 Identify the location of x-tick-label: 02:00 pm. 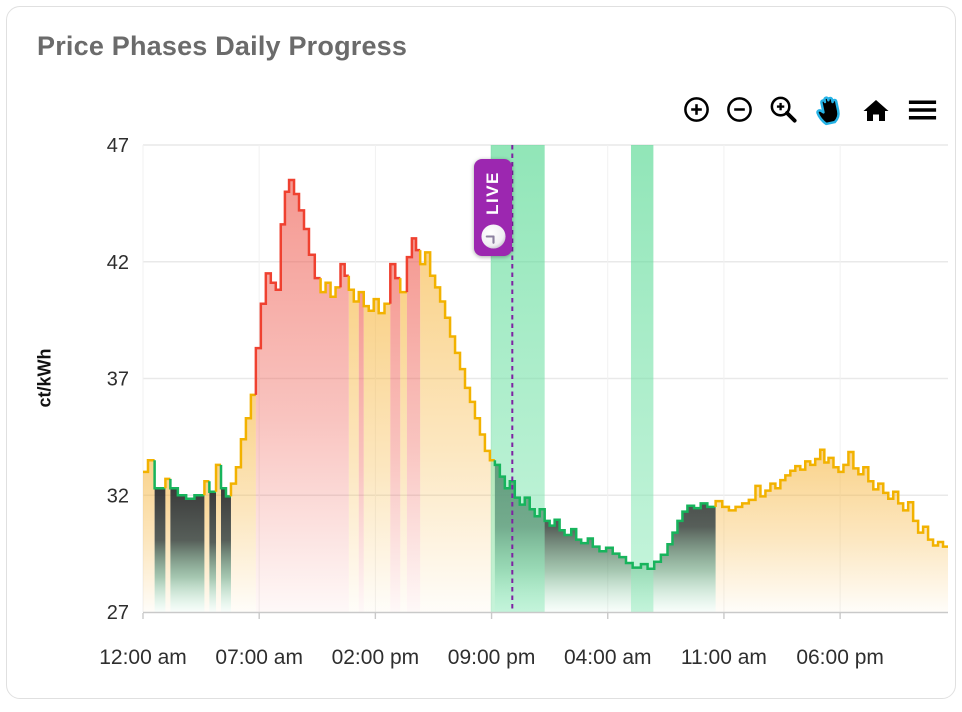
(376, 657).